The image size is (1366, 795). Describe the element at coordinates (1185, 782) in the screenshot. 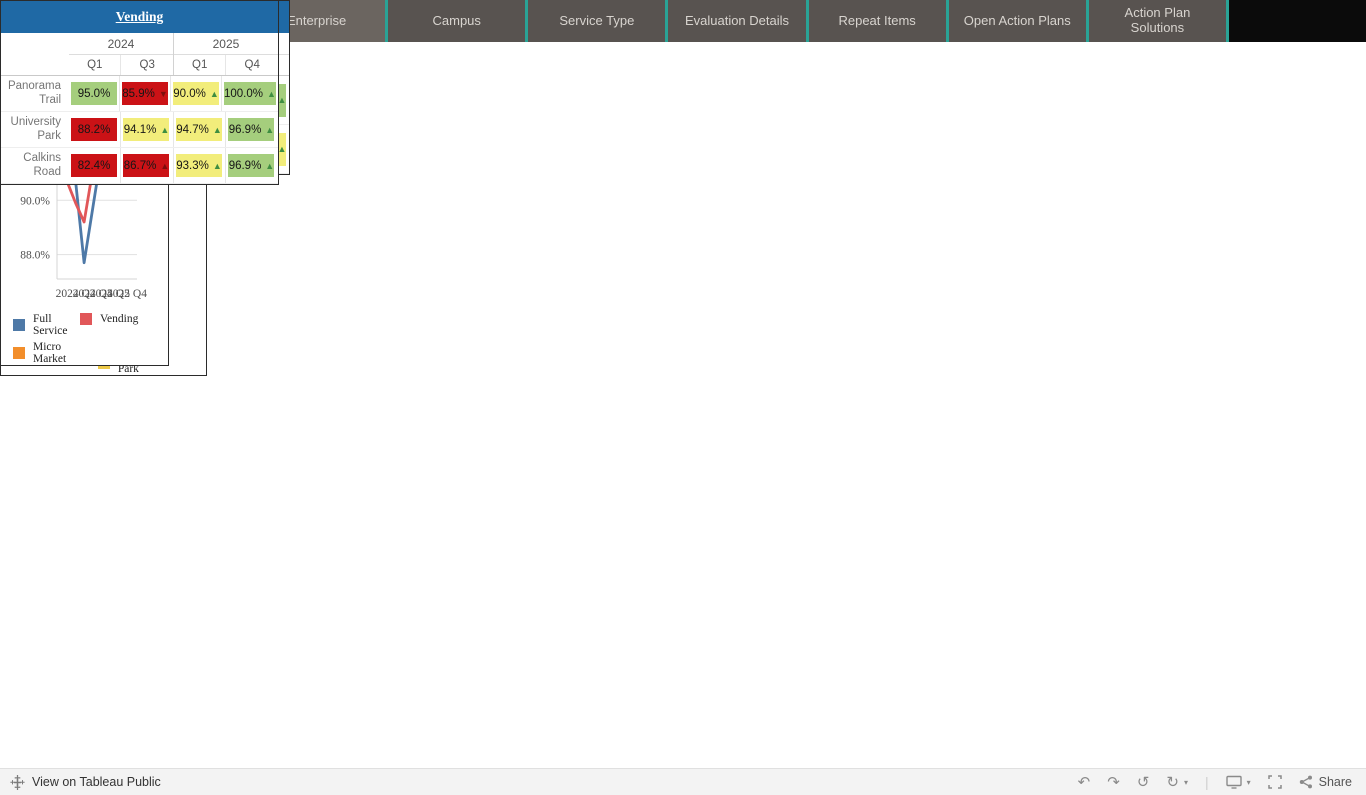

I see `refresh-caret-icon: ▾` at that location.